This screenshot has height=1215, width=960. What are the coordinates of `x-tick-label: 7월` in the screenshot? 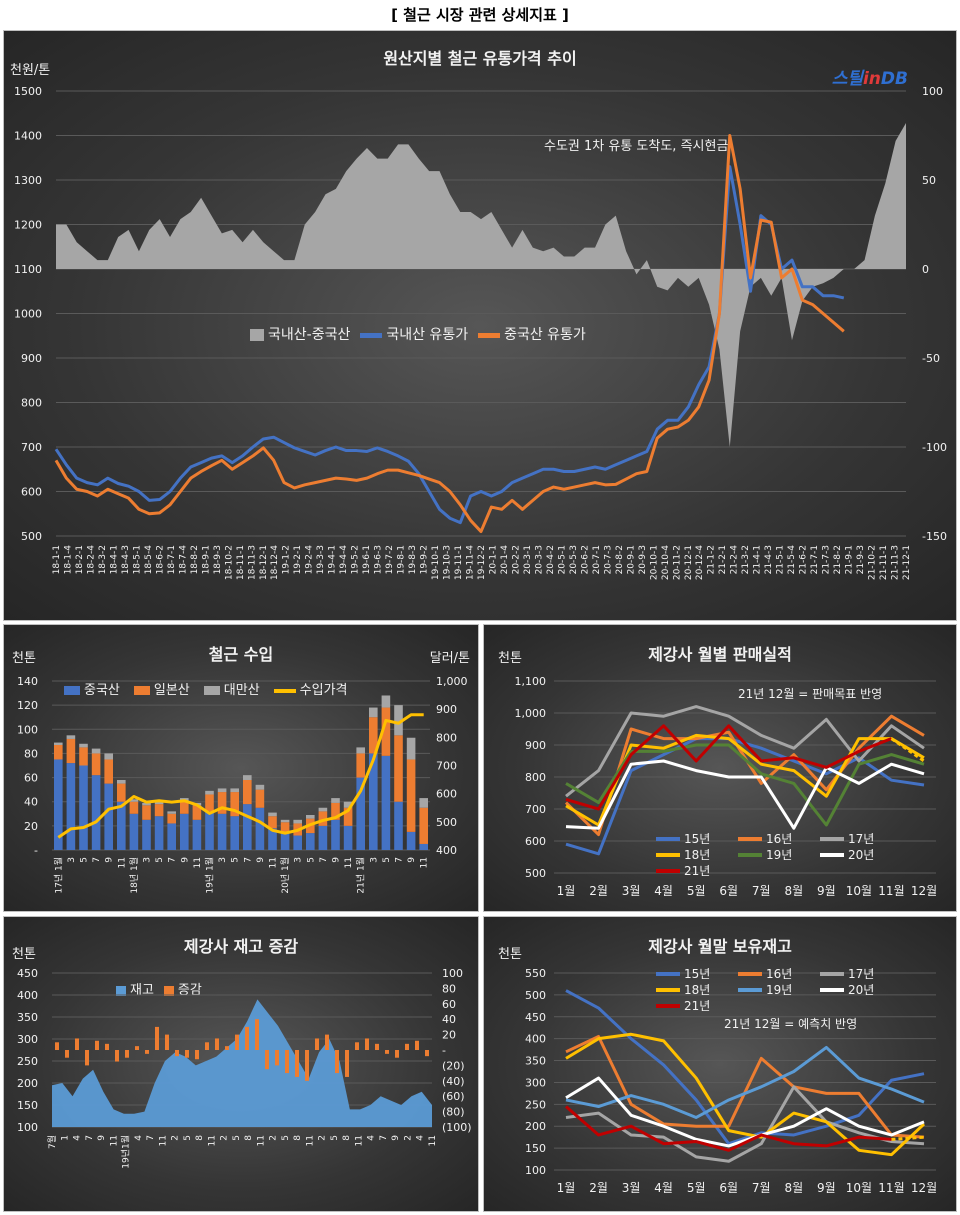 It's located at (761, 1188).